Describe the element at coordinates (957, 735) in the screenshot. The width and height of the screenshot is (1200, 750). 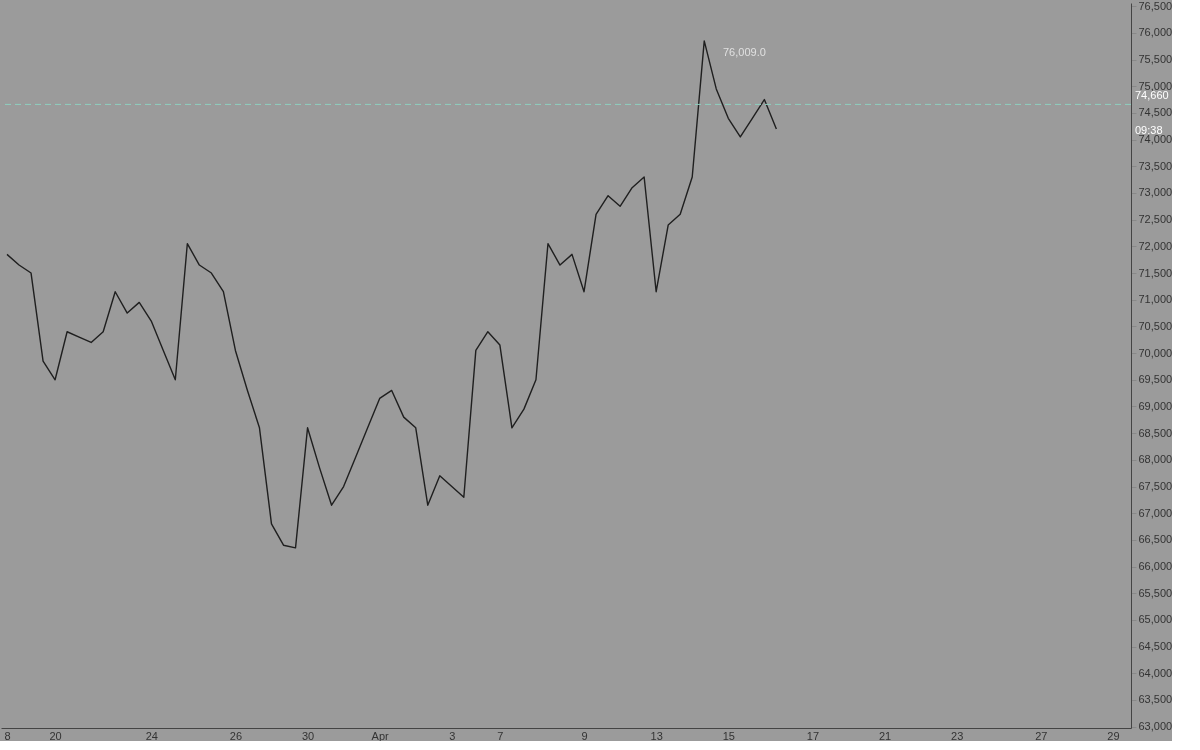
I see `x-tick-label: 23` at that location.